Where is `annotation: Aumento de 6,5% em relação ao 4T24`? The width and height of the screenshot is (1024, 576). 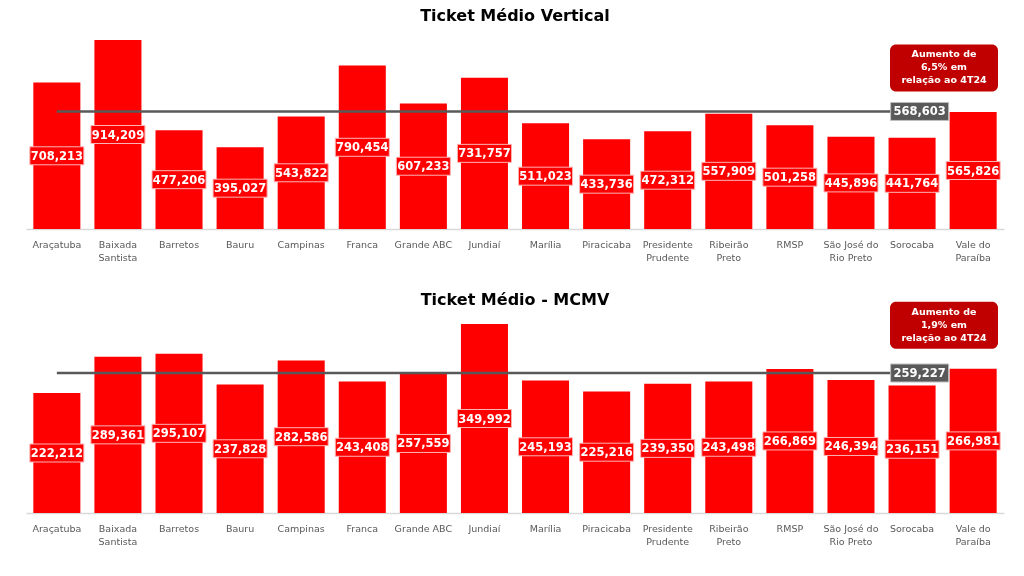 annotation: Aumento de 6,5% em relação ao 4T24 is located at coordinates (944, 67).